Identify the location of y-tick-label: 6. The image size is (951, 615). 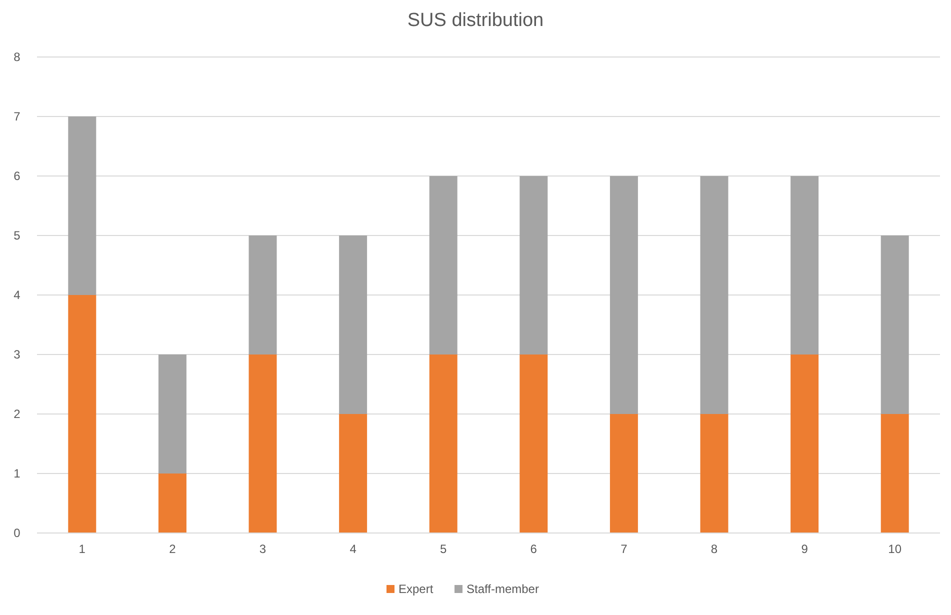
(17, 176).